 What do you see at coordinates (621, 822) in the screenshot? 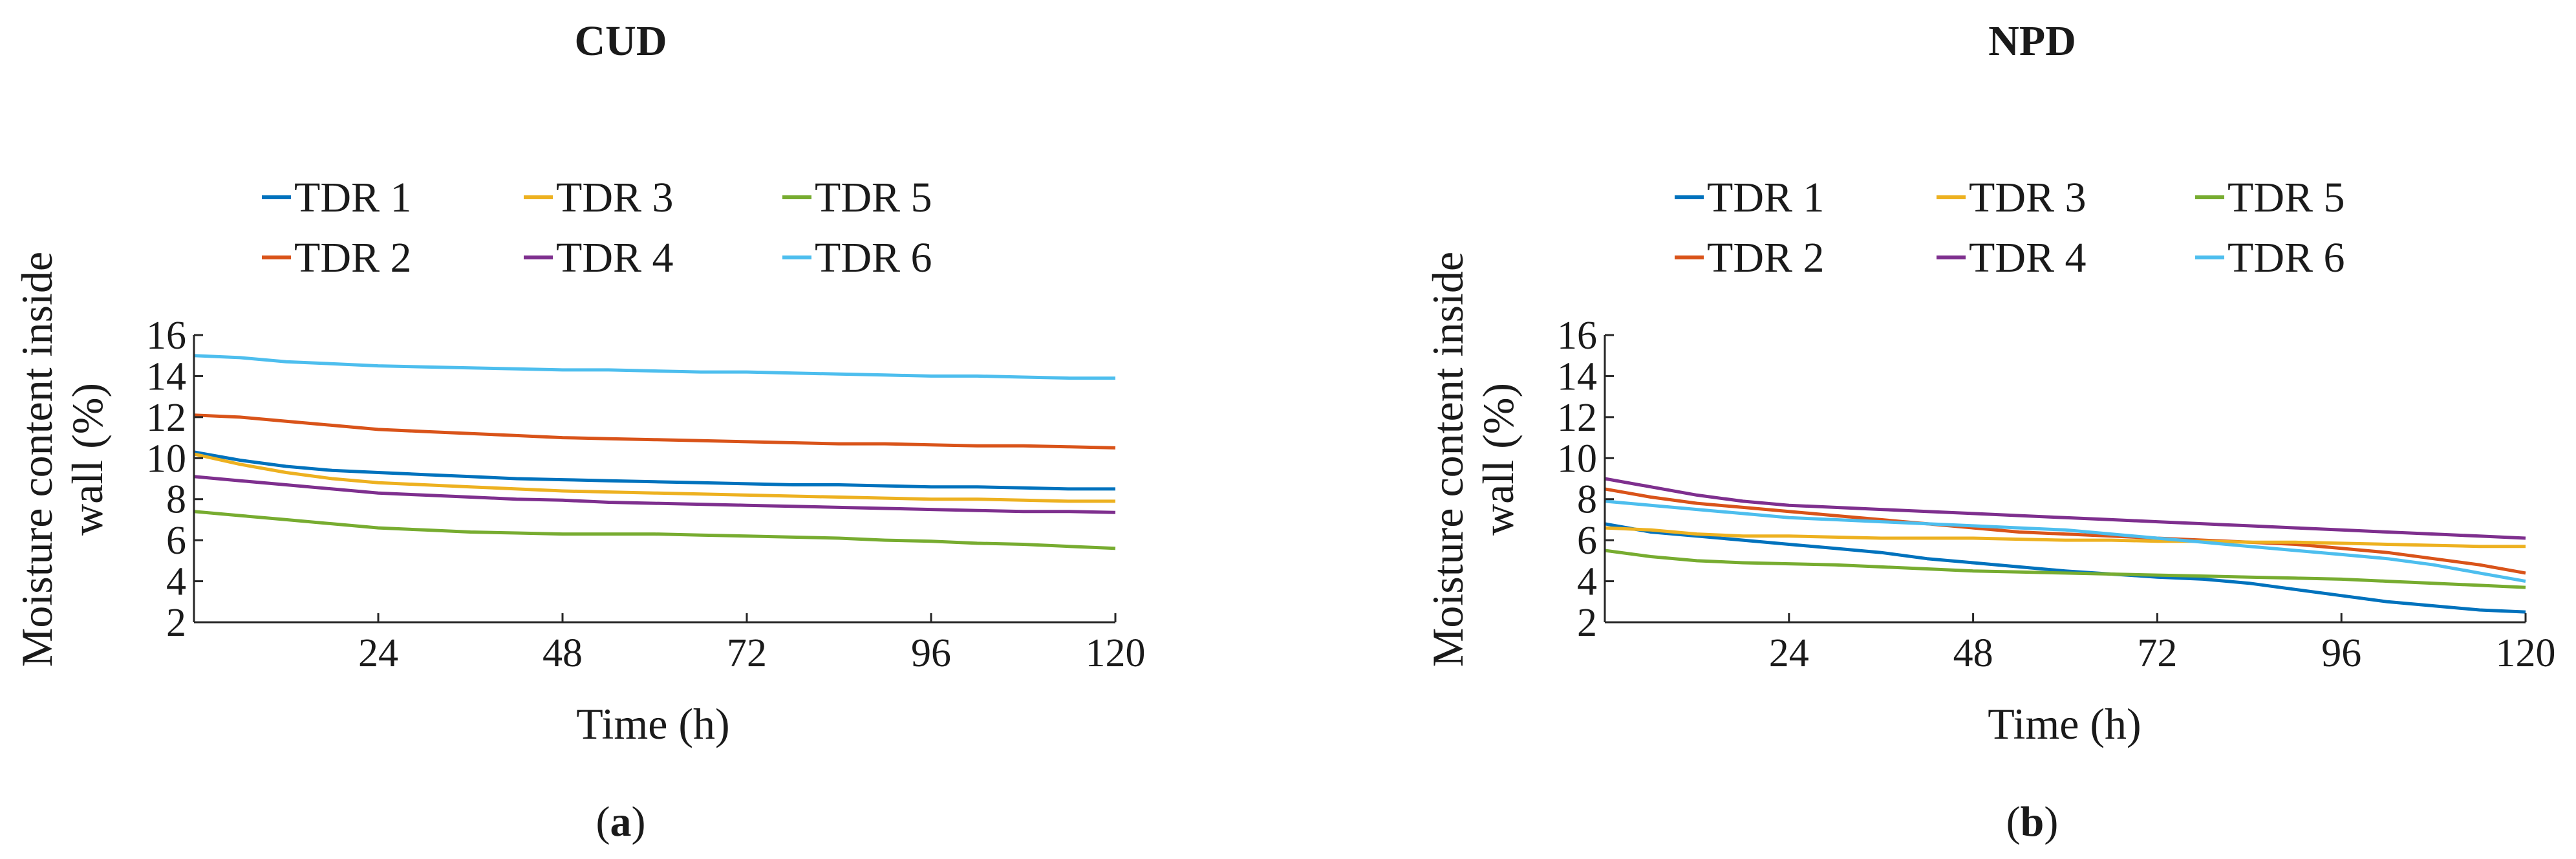
I see `panel-label: (a)` at bounding box center [621, 822].